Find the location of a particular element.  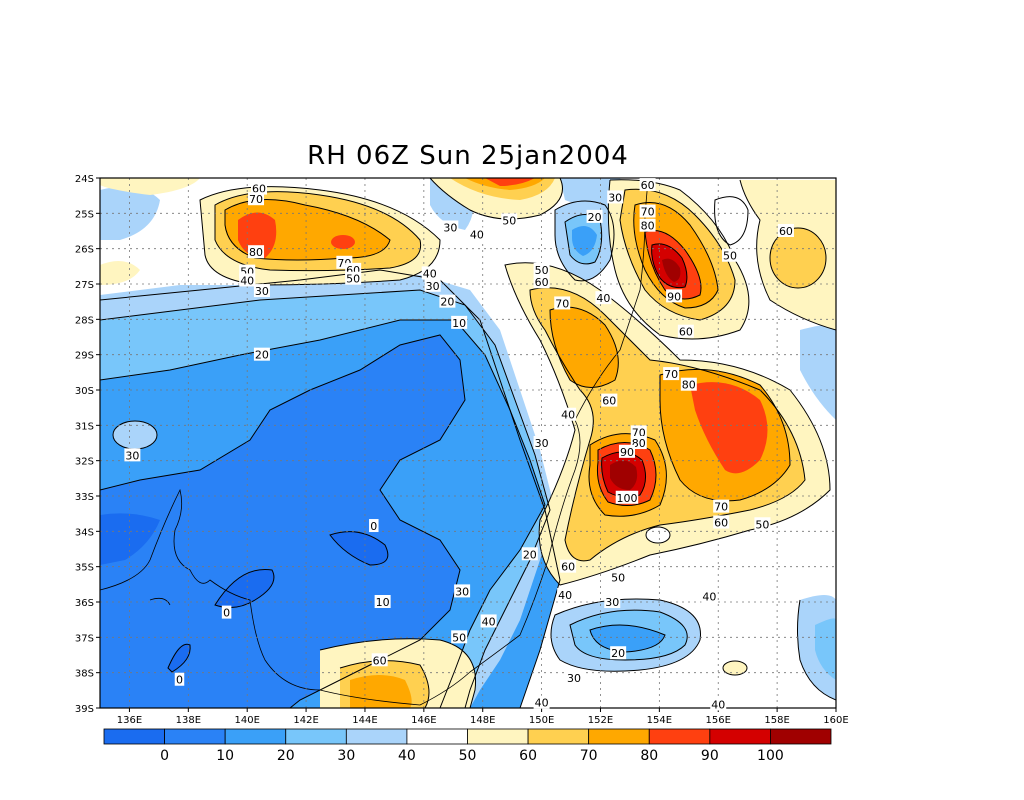

lat-tick-label: 38S is located at coordinates (84, 674).